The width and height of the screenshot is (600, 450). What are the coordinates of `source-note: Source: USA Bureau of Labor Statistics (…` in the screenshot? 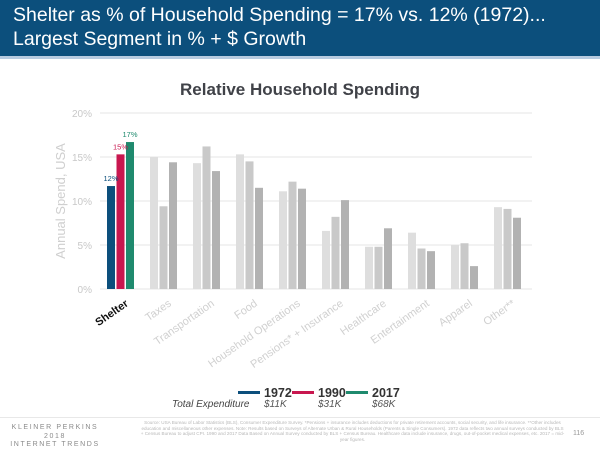 It's located at (352, 431).